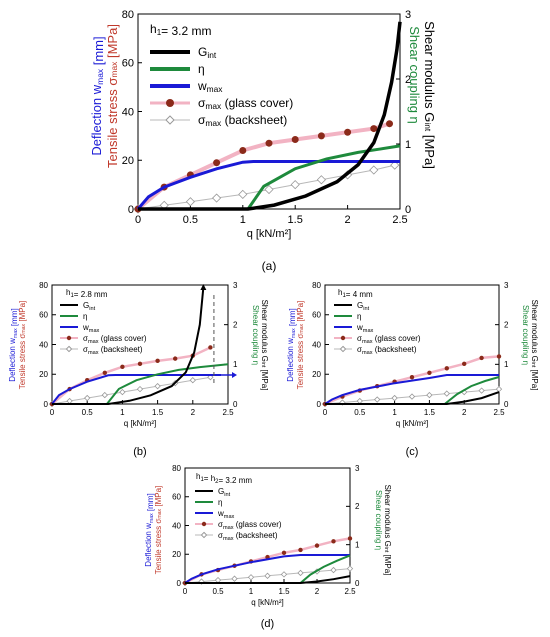  What do you see at coordinates (91, 294) in the screenshot?
I see `header-text: = 2.8 mm` at bounding box center [91, 294].